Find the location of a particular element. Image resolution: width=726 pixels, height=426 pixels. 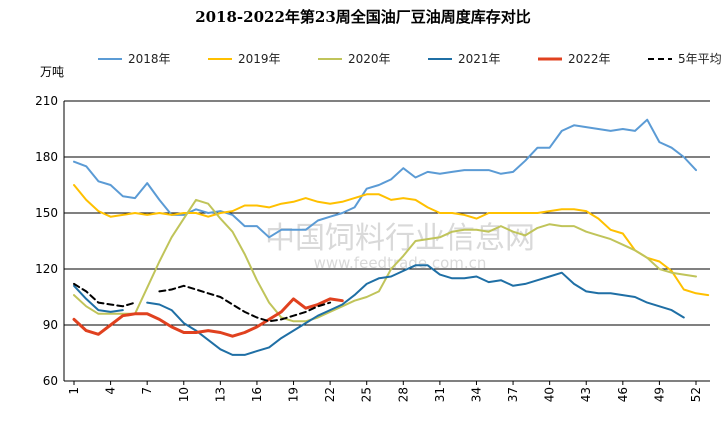

y-tick-label: 210 is located at coordinates (46, 101).